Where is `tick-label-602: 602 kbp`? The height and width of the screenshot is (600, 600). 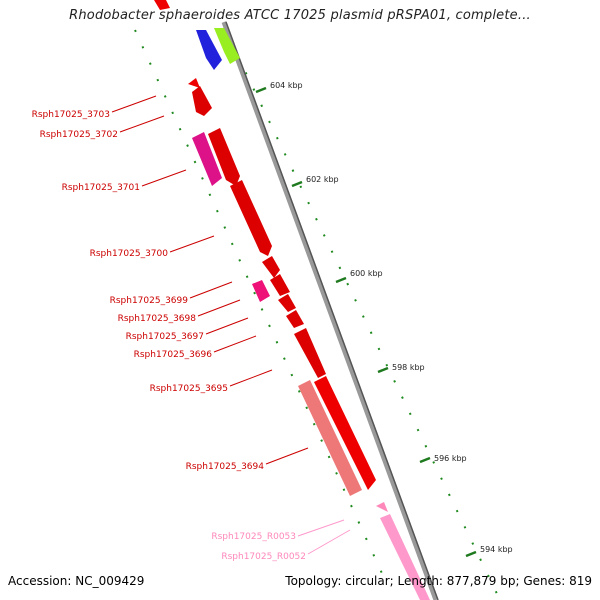 tick-label-602: 602 kbp is located at coordinates (322, 179).